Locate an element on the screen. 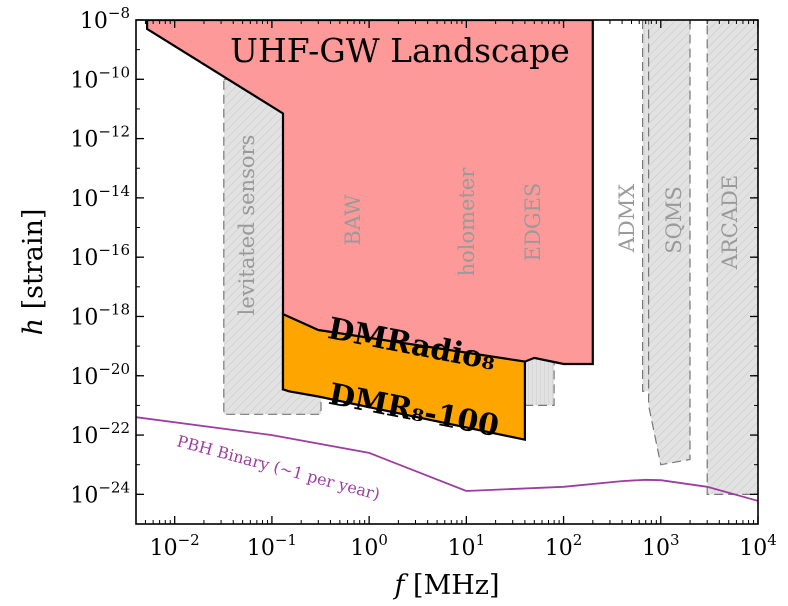  x-tick-label: 10⁴ is located at coordinates (758, 546).